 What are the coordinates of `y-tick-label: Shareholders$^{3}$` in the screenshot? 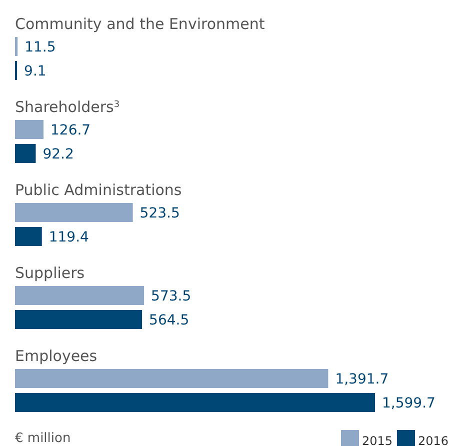 It's located at (67, 107).